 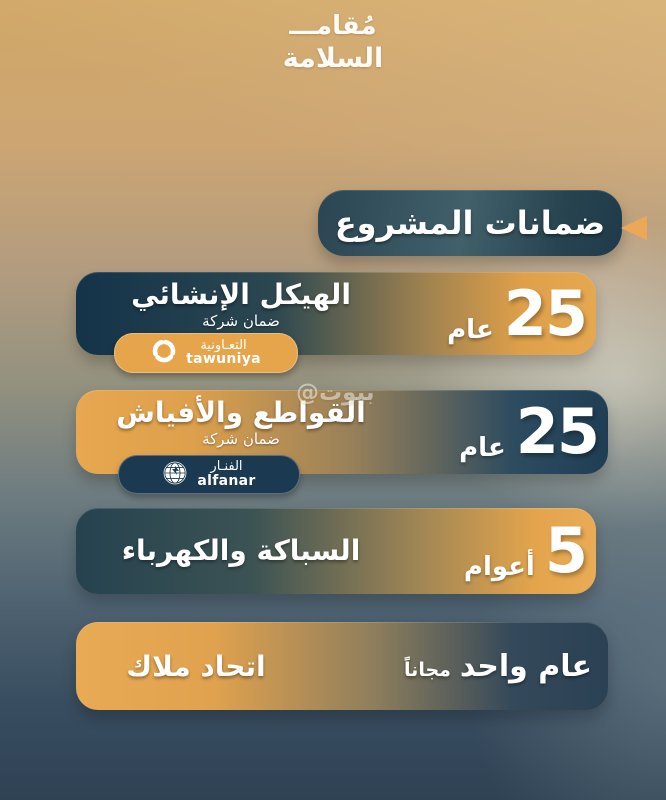 I want to click on duration-value: عام واحد, so click(x=525, y=666).